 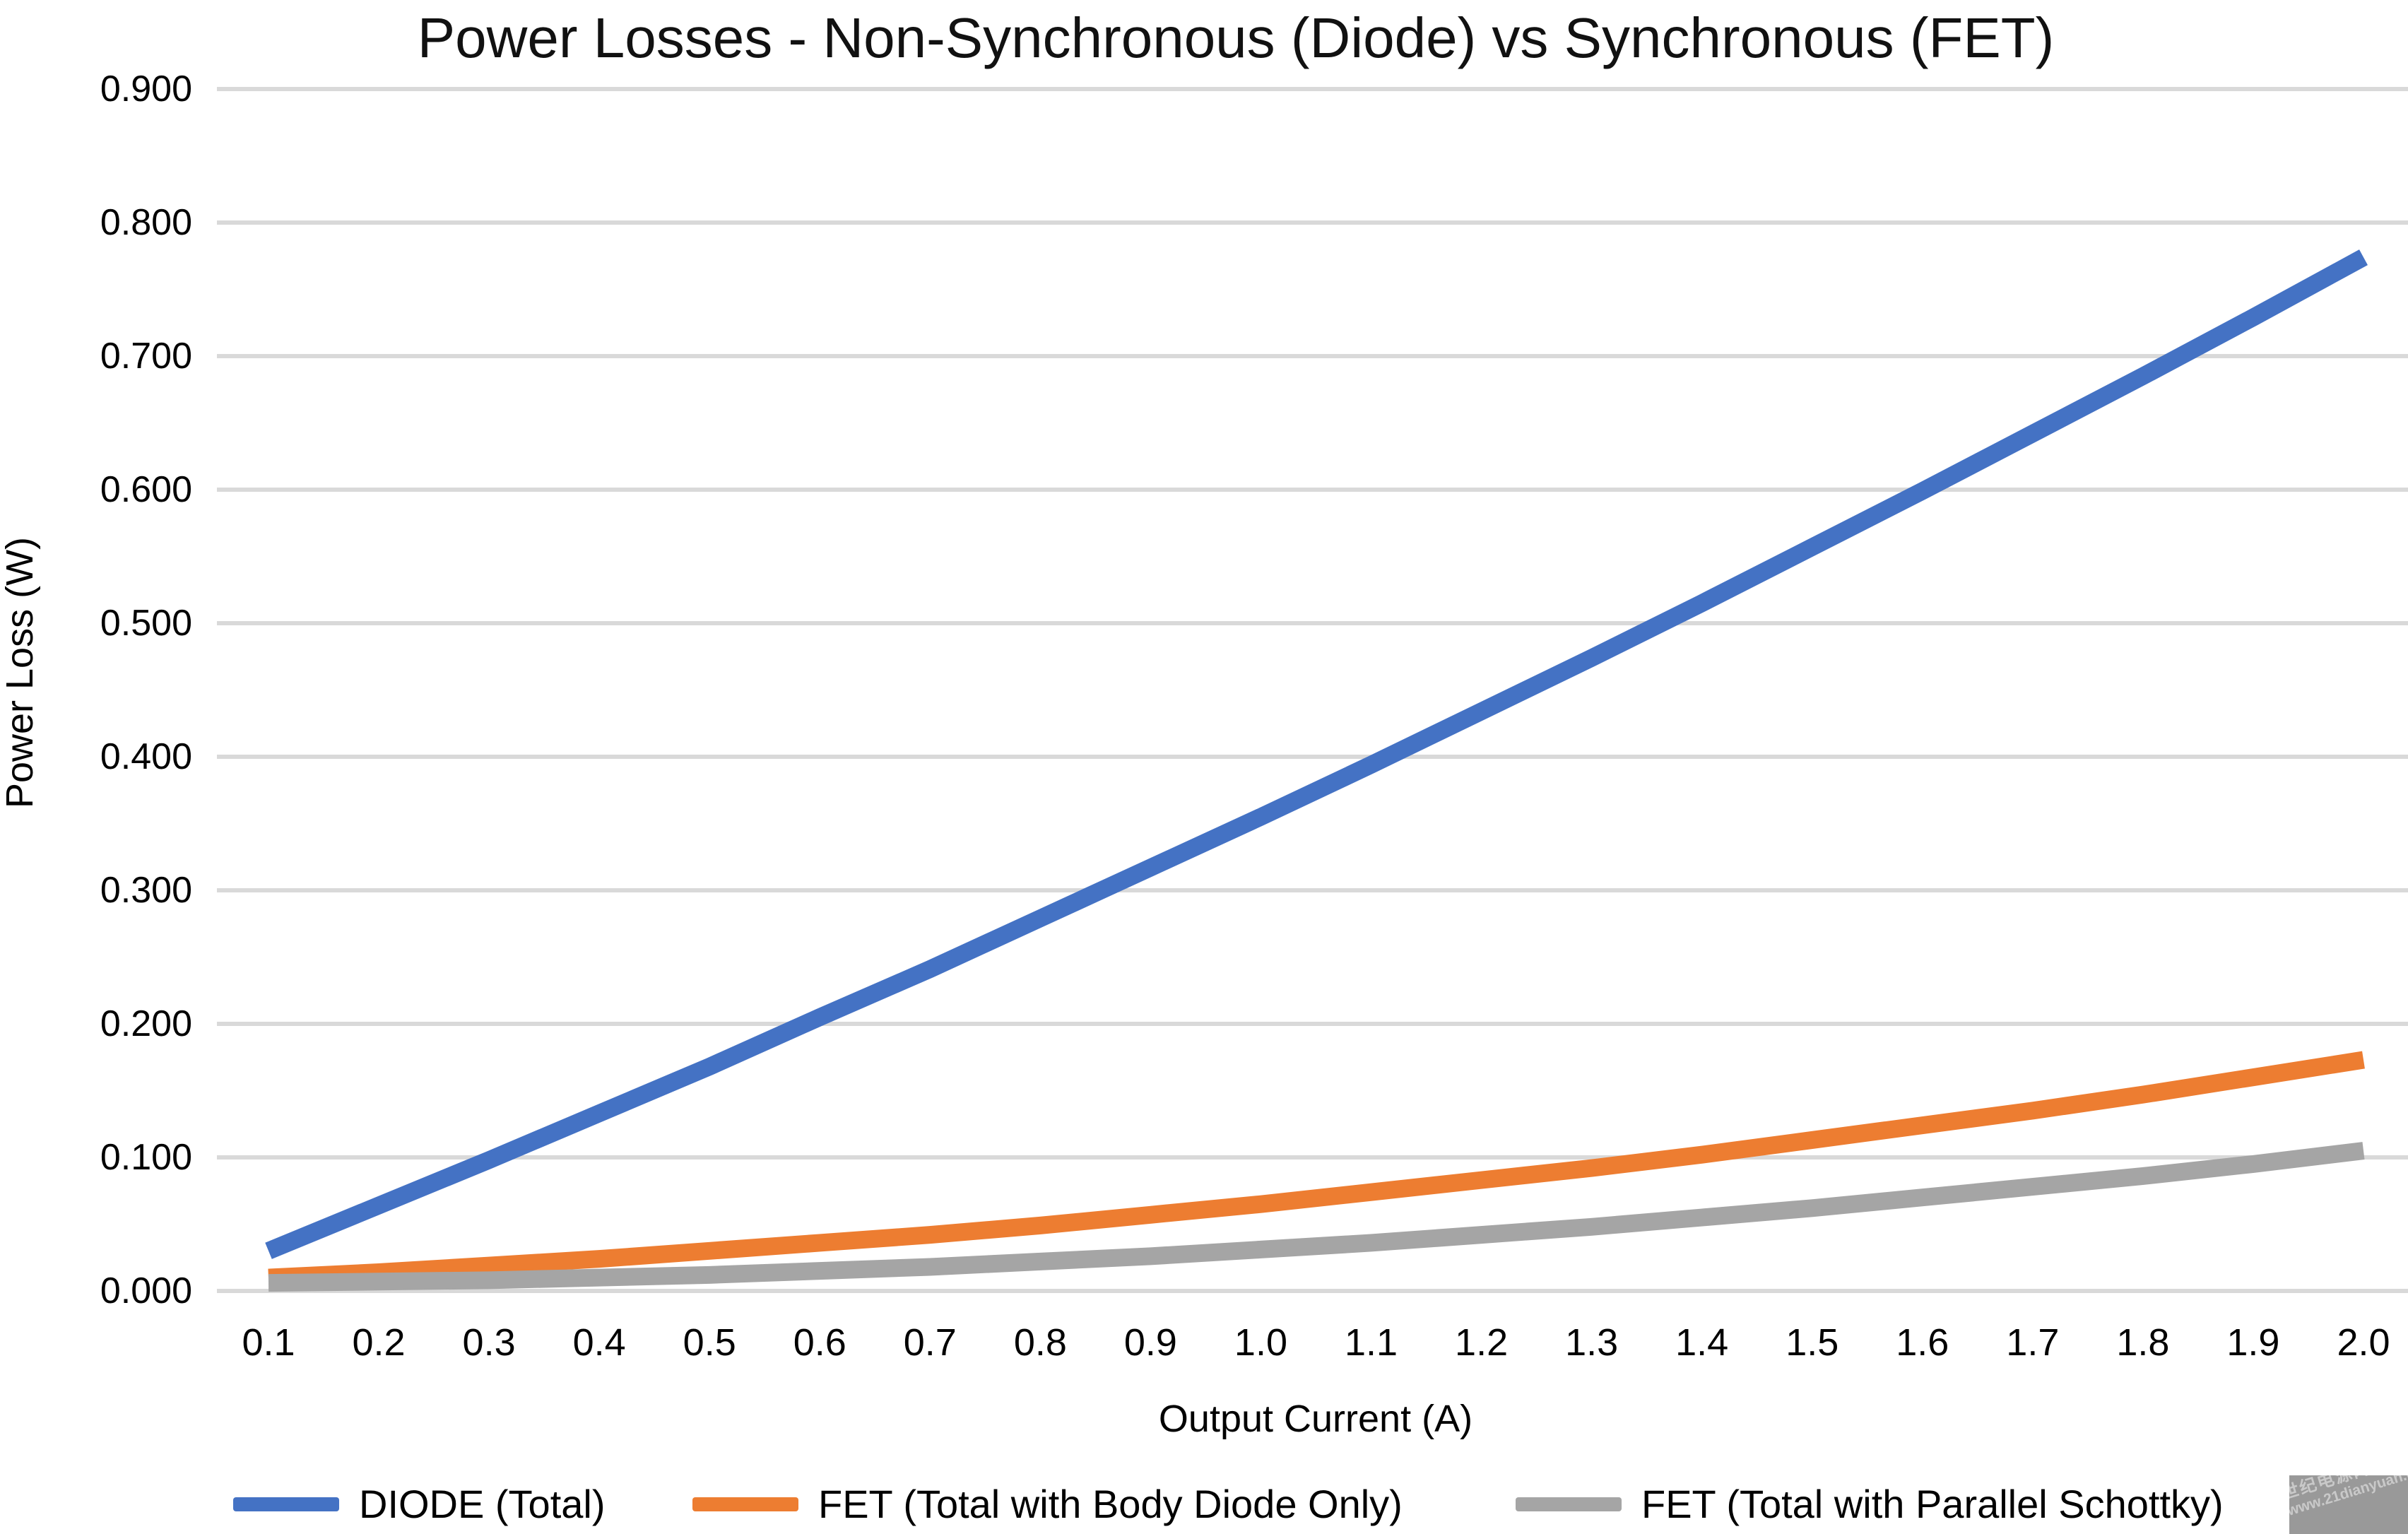 I want to click on x-tick-label: 0.2, so click(x=379, y=1342).